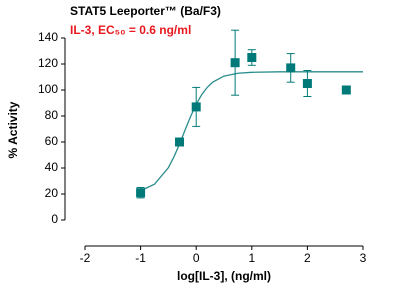 The height and width of the screenshot is (291, 400). I want to click on x-tick-label: 1, so click(251, 258).